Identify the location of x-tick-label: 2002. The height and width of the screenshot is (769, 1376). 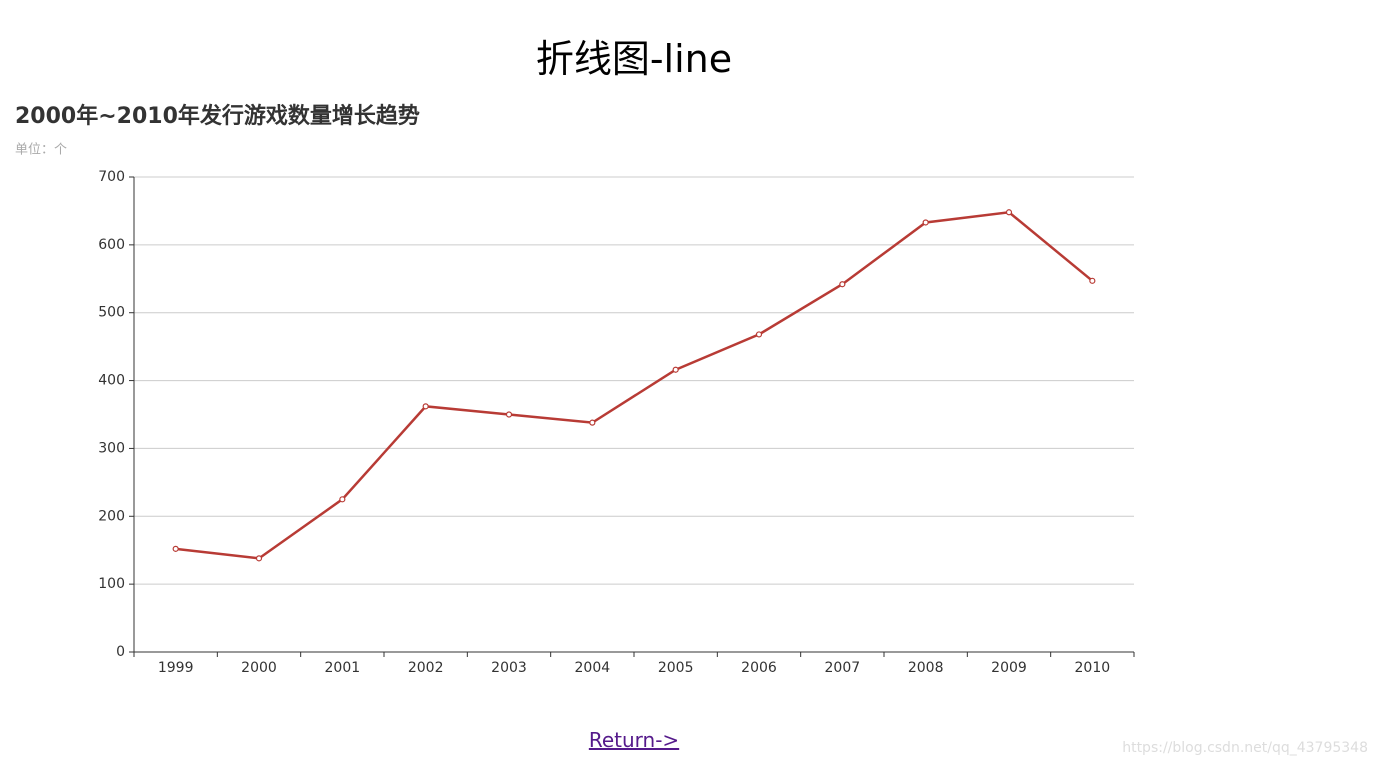
(426, 668).